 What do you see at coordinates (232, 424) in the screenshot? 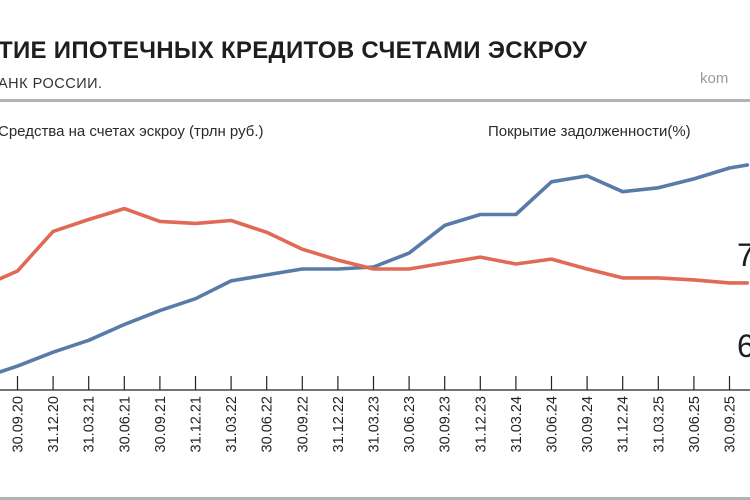
I see `x-tick-label: 31.03.22` at bounding box center [232, 424].